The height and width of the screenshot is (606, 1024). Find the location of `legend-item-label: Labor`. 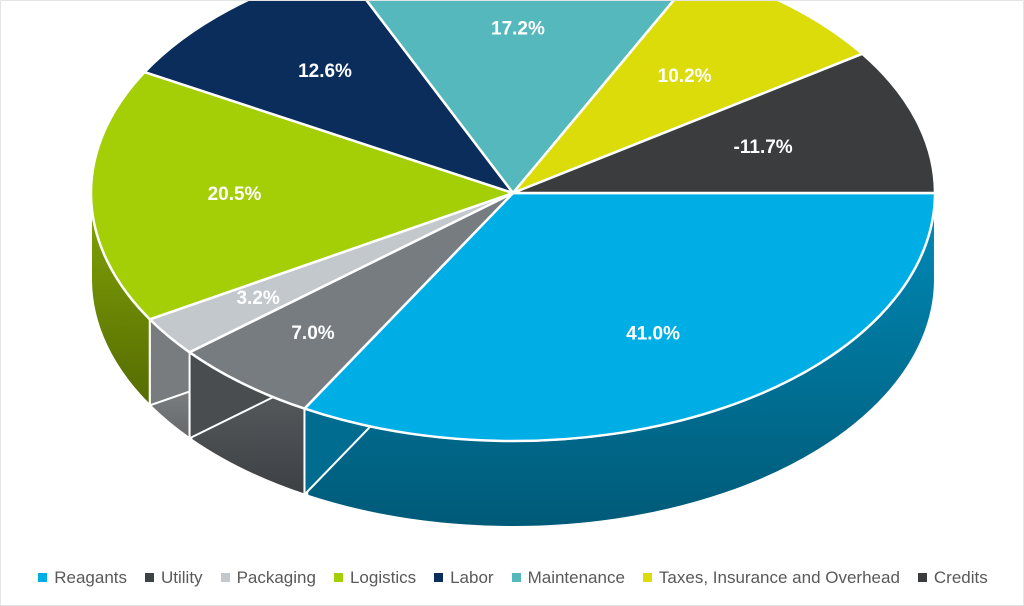

legend-item-label: Labor is located at coordinates (472, 577).